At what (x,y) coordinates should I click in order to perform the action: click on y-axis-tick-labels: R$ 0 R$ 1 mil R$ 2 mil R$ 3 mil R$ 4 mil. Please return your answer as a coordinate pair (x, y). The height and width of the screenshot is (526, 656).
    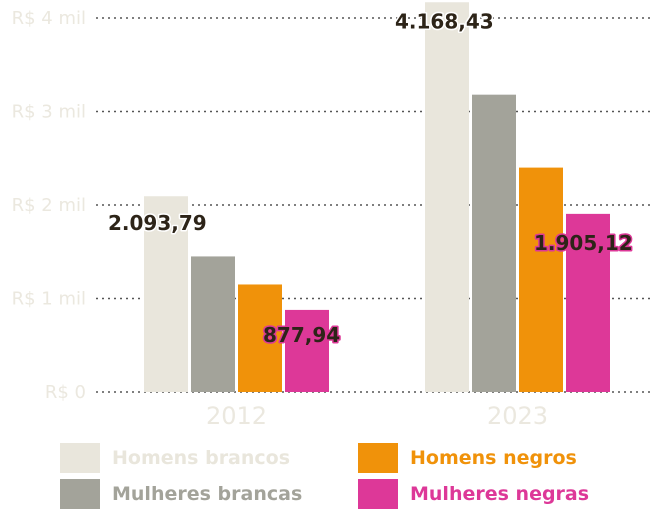
    Looking at the image, I should click on (49, 205).